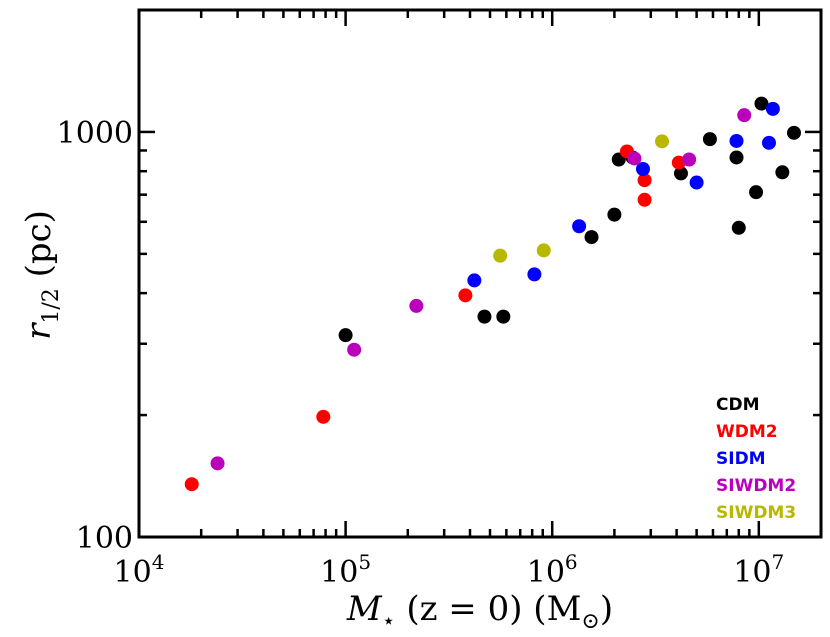 The height and width of the screenshot is (637, 830). I want to click on y-tick-label: 100, so click(104, 538).